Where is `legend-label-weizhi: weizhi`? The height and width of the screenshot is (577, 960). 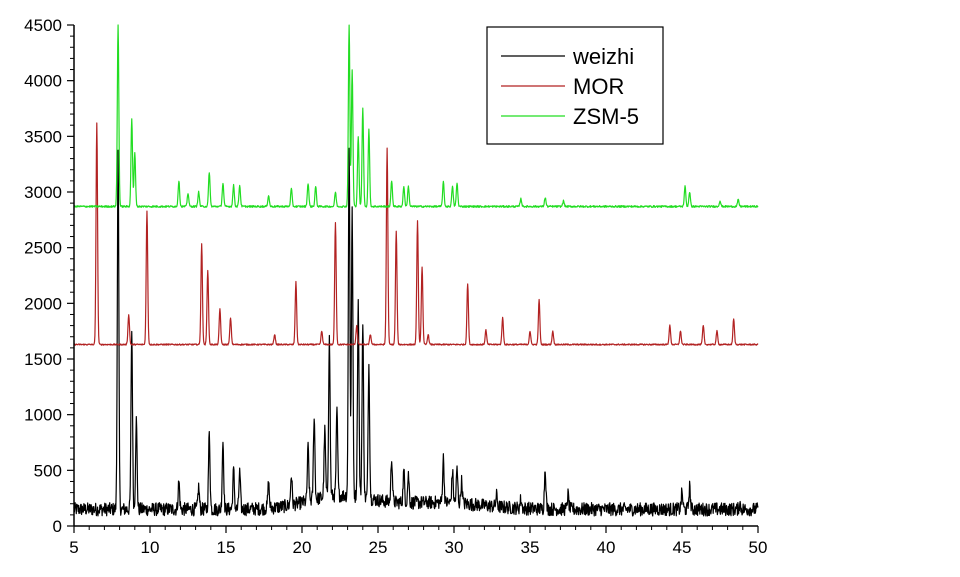 legend-label-weizhi: weizhi is located at coordinates (603, 56).